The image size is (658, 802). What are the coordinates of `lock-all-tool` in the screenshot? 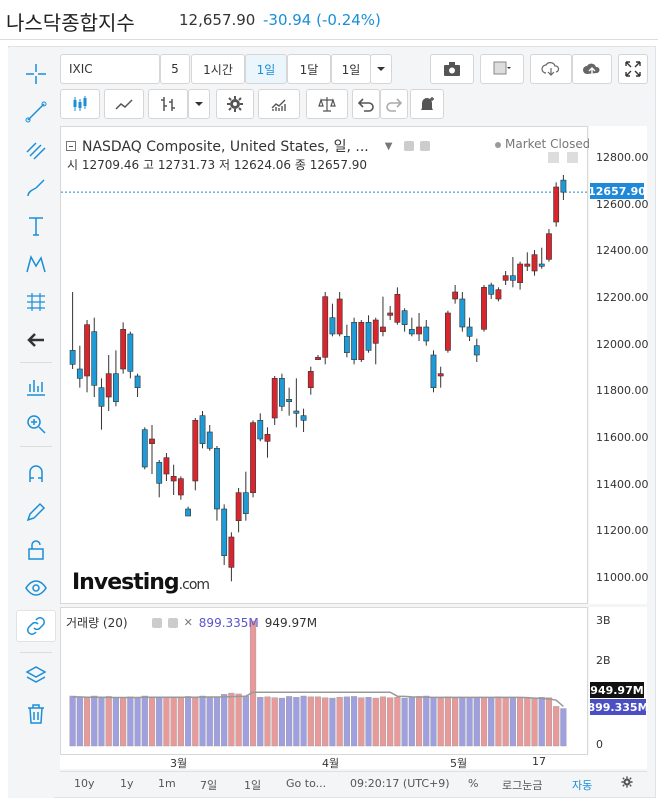 It's located at (36, 550).